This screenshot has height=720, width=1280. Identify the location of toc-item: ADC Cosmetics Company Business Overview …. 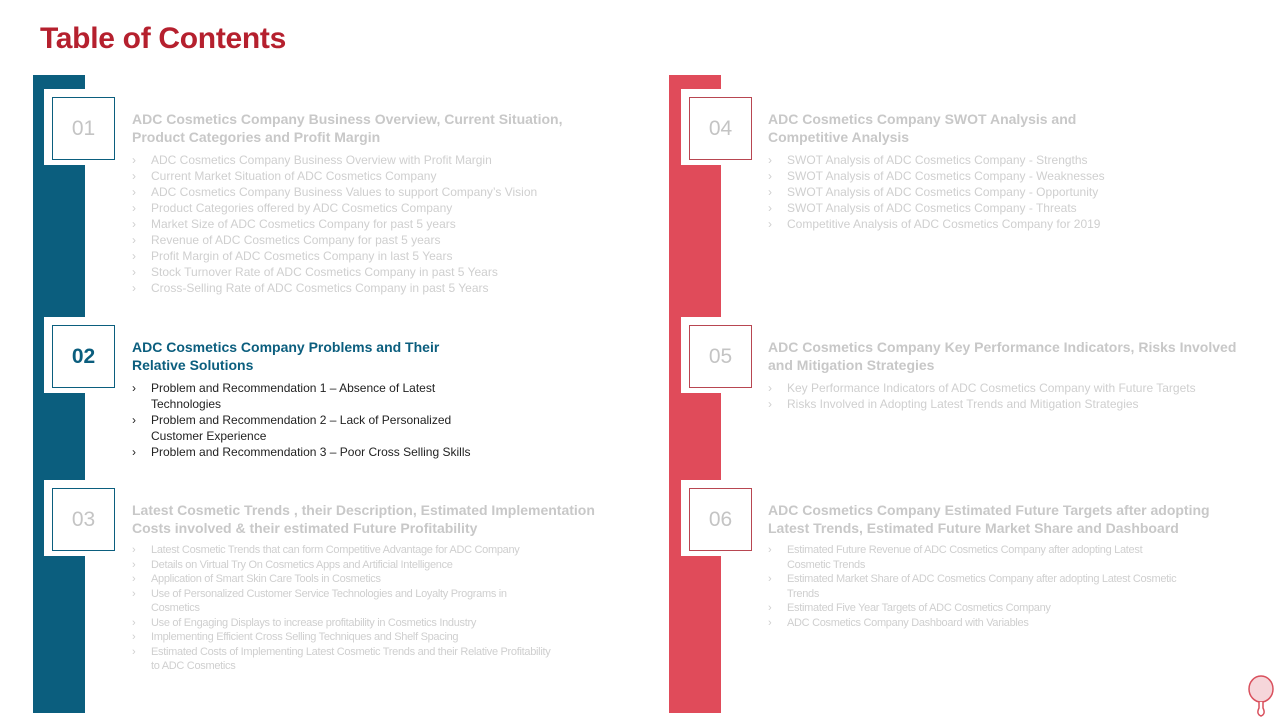
(362, 160).